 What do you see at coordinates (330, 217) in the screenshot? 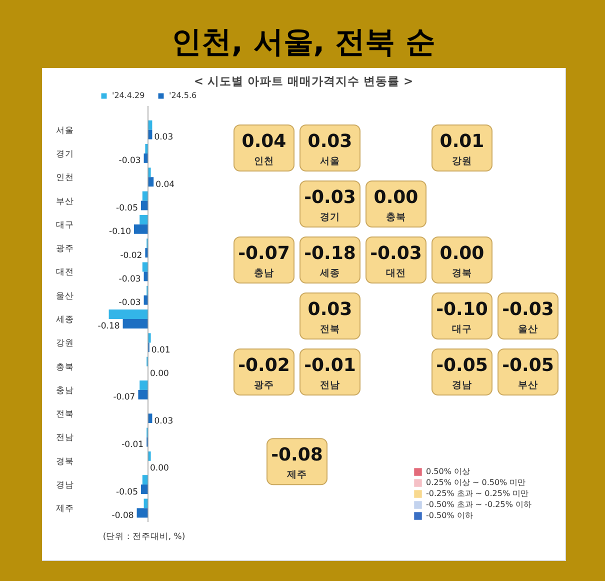
I see `category-label: 경기` at bounding box center [330, 217].